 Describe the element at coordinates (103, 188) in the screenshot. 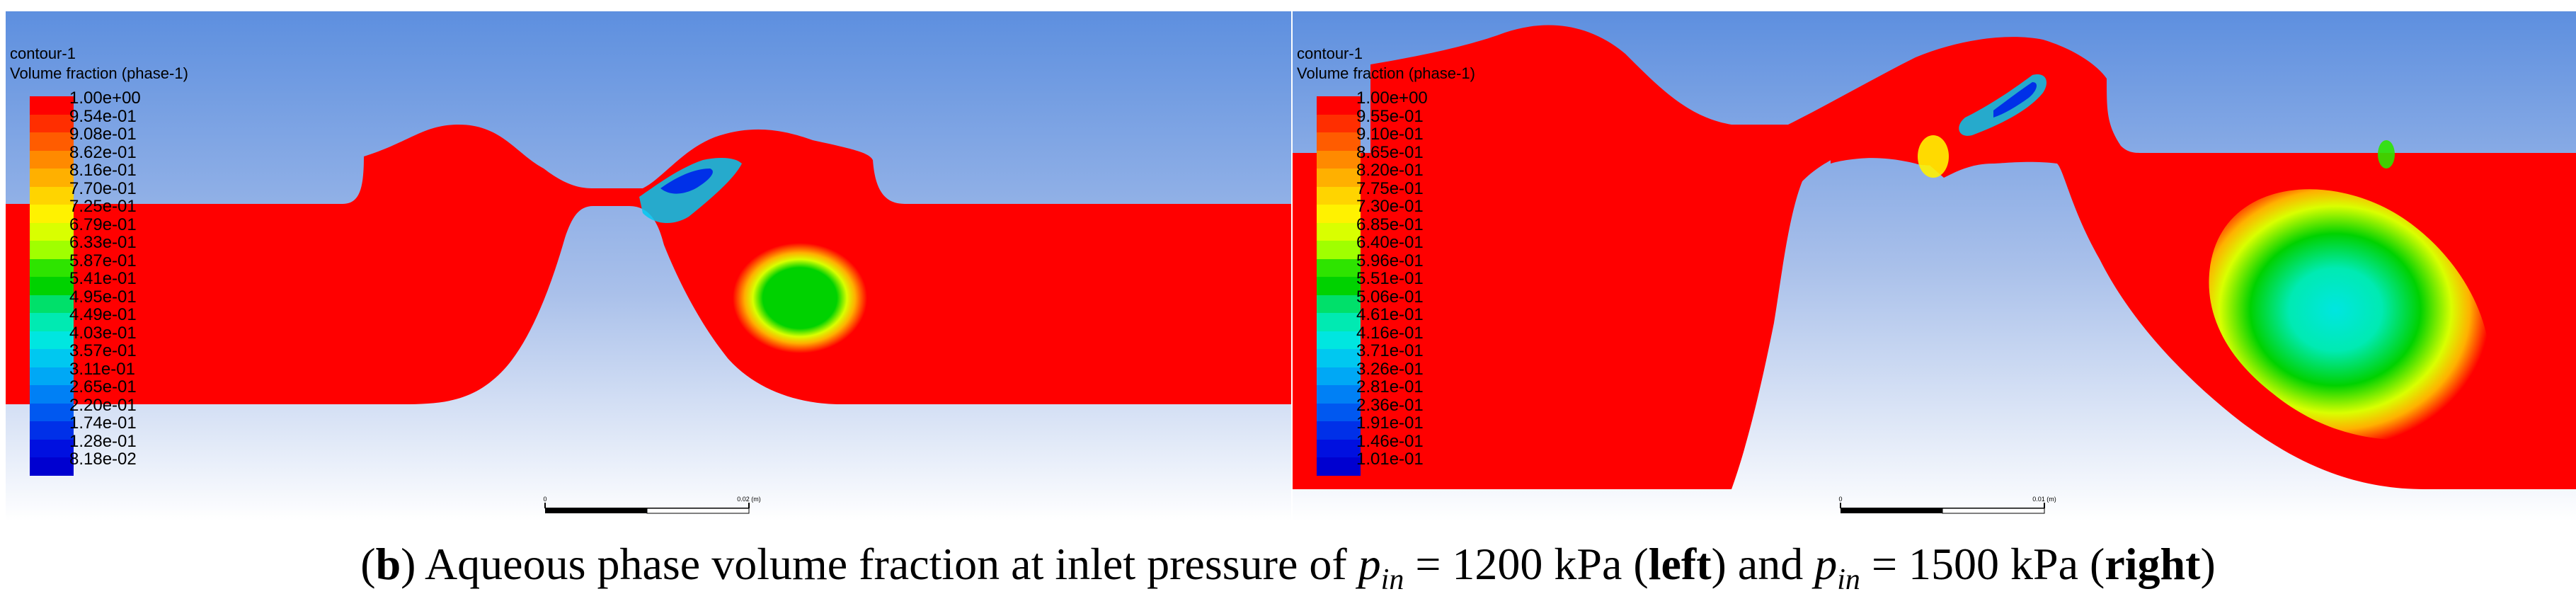

I see `colorbar-level-label: 7.70e-01` at that location.